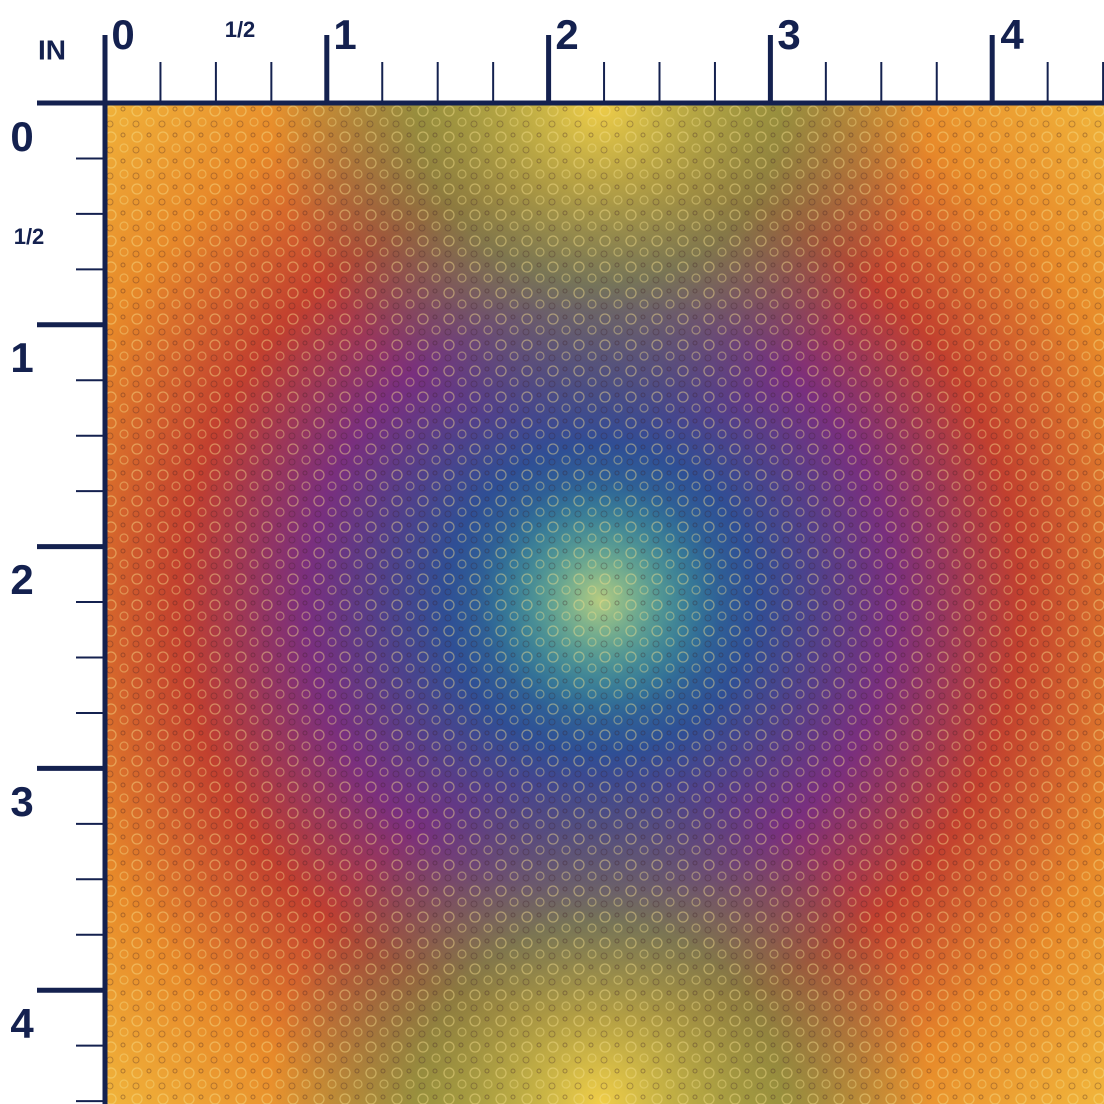 This screenshot has height=1104, width=1104. What do you see at coordinates (122, 34) in the screenshot?
I see `top-label: 0` at bounding box center [122, 34].